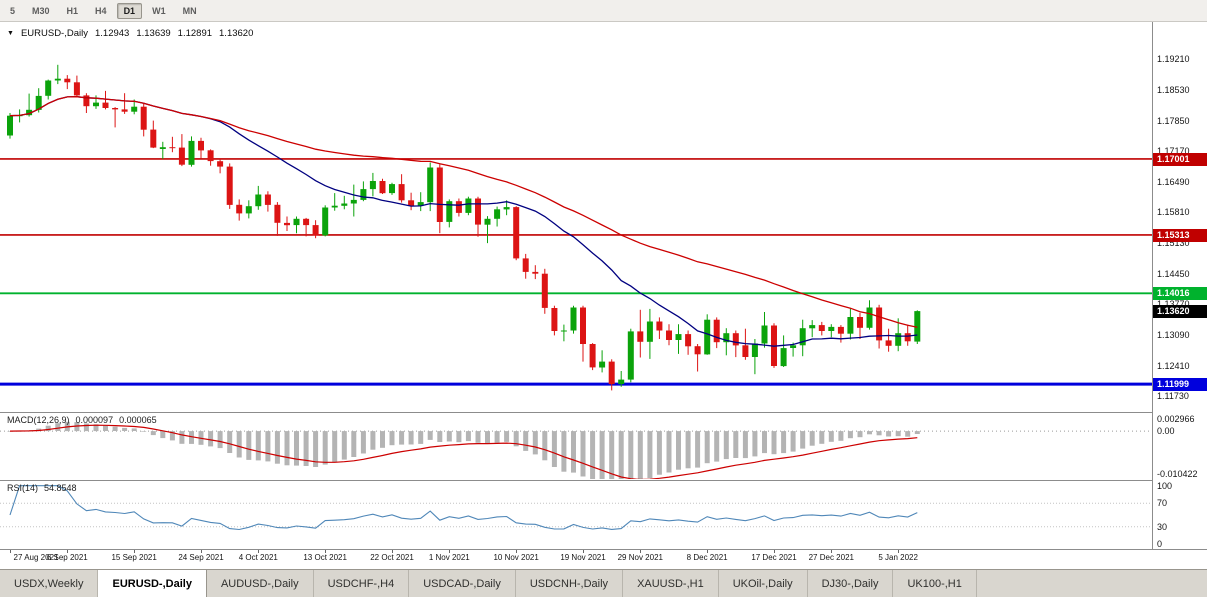 The height and width of the screenshot is (597, 1207). I want to click on rsi-axis-tick: 70, so click(1162, 503).